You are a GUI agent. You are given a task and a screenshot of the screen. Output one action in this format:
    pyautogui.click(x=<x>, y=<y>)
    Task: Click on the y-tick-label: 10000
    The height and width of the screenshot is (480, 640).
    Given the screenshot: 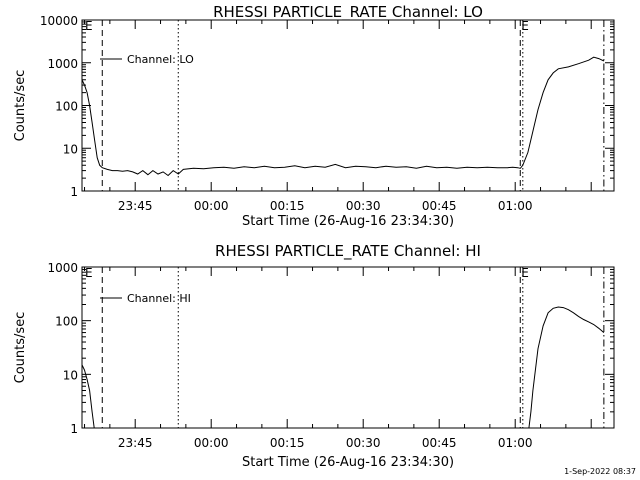 What is the action you would take?
    pyautogui.click(x=59, y=21)
    